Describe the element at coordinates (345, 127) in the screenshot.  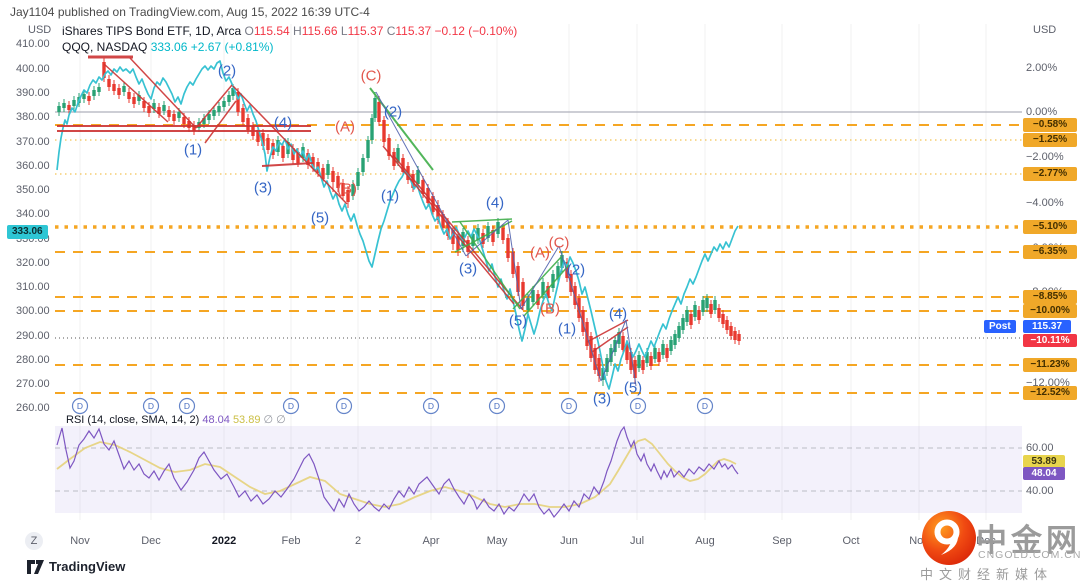
I see `elliott-wave-label: (A)` at that location.